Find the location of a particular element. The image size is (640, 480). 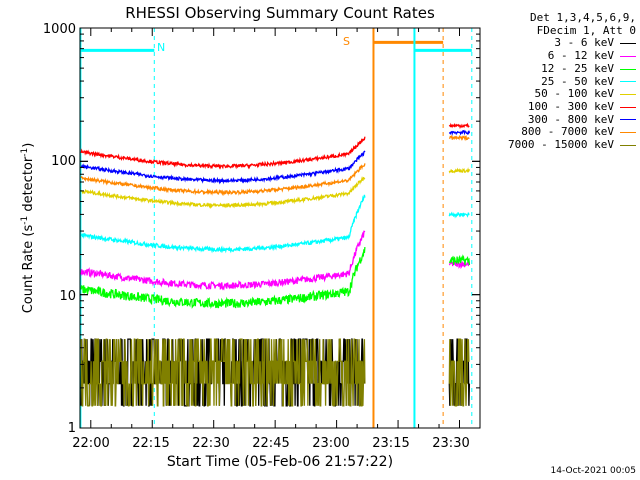

legend-label: 7000 - 15000 keV is located at coordinates (561, 145).